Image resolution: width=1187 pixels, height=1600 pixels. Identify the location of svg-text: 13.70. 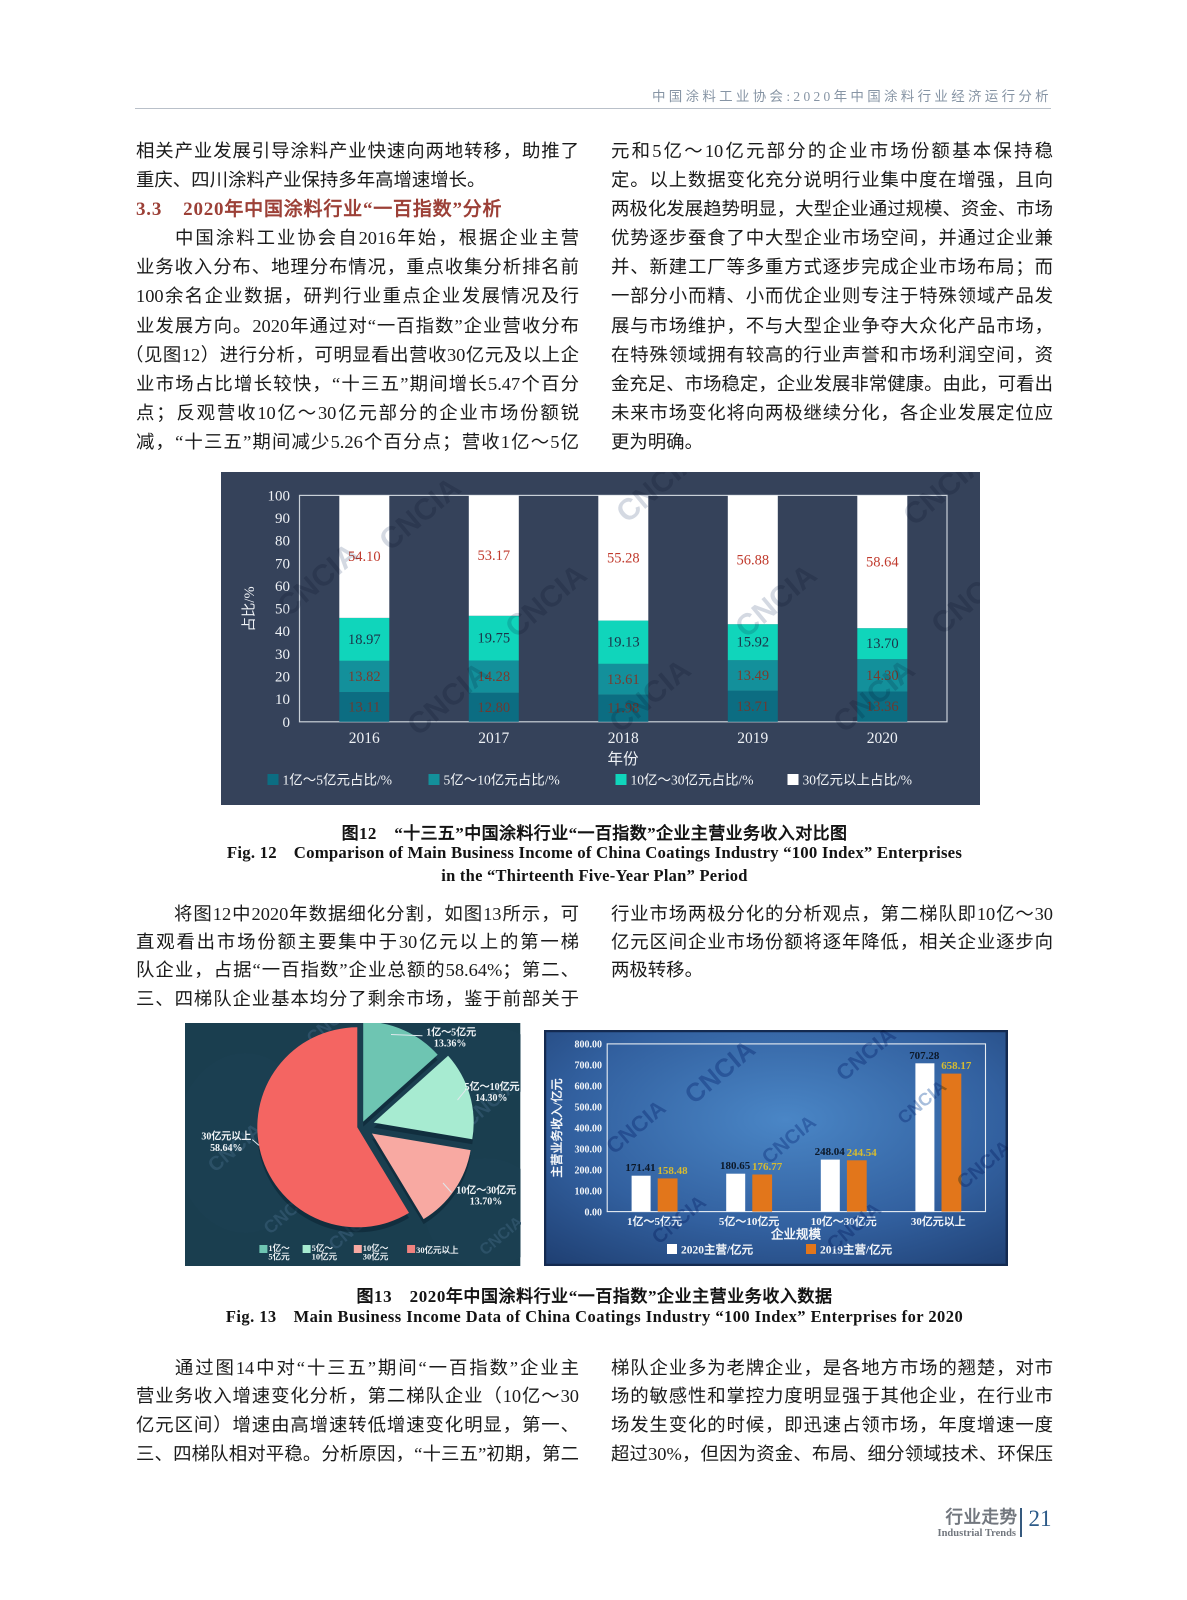
(881, 644).